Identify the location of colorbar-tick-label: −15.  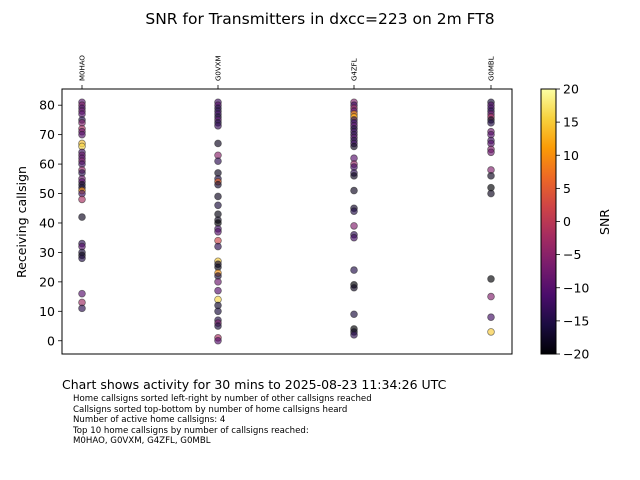
(576, 320).